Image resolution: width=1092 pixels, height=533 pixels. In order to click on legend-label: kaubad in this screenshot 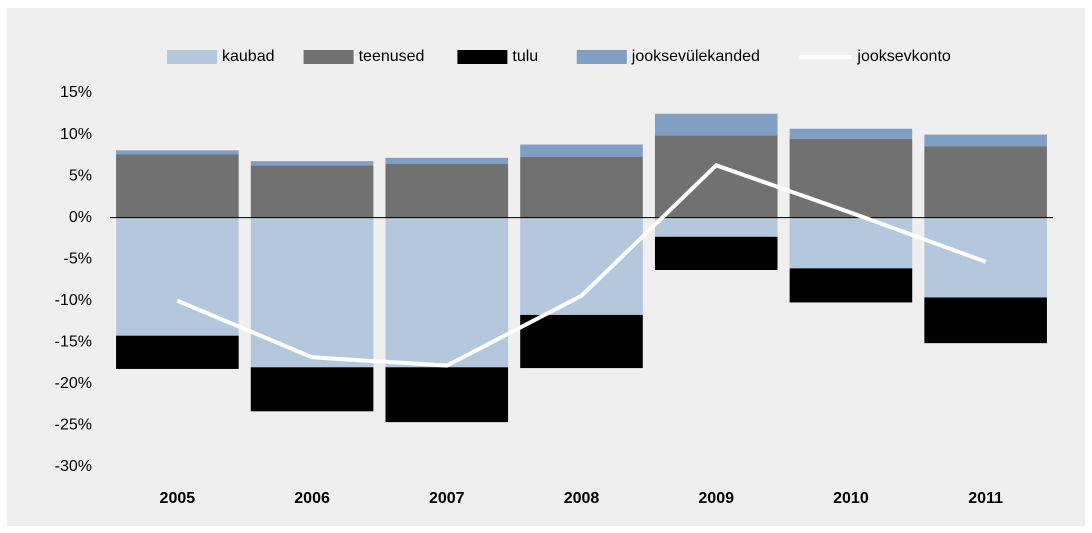, I will do `click(248, 56)`.